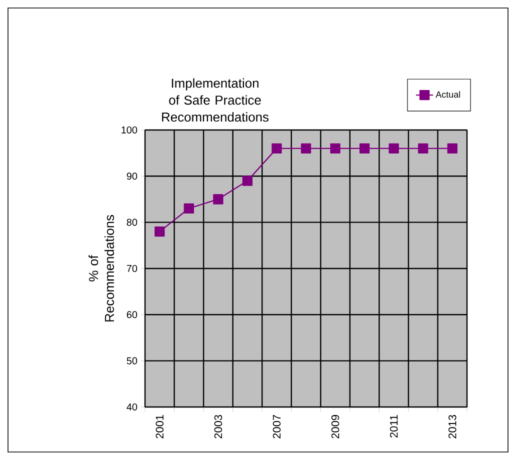  Describe the element at coordinates (215, 100) in the screenshot. I see `chart-title: Implementation of Safe Practice Recommendations` at that location.